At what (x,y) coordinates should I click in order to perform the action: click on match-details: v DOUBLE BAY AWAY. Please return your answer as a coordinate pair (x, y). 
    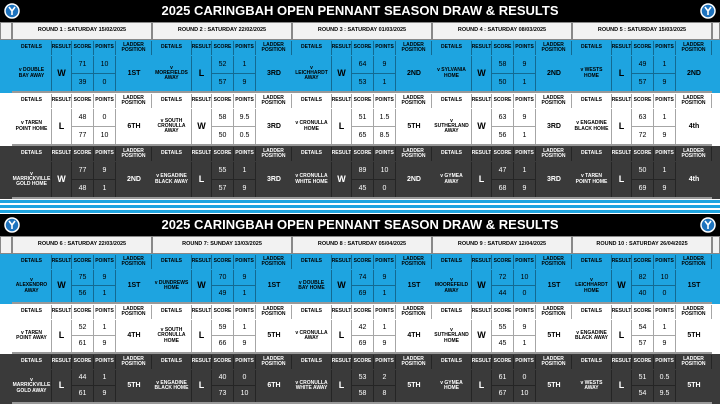
    Looking at the image, I should click on (32, 73).